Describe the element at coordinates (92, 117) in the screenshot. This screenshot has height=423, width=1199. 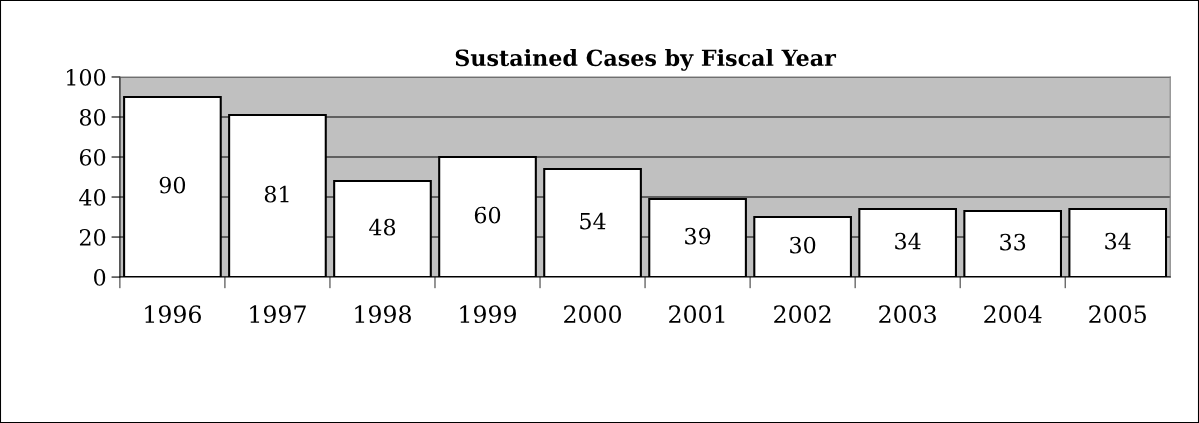
I see `y-tick-label: 80` at that location.